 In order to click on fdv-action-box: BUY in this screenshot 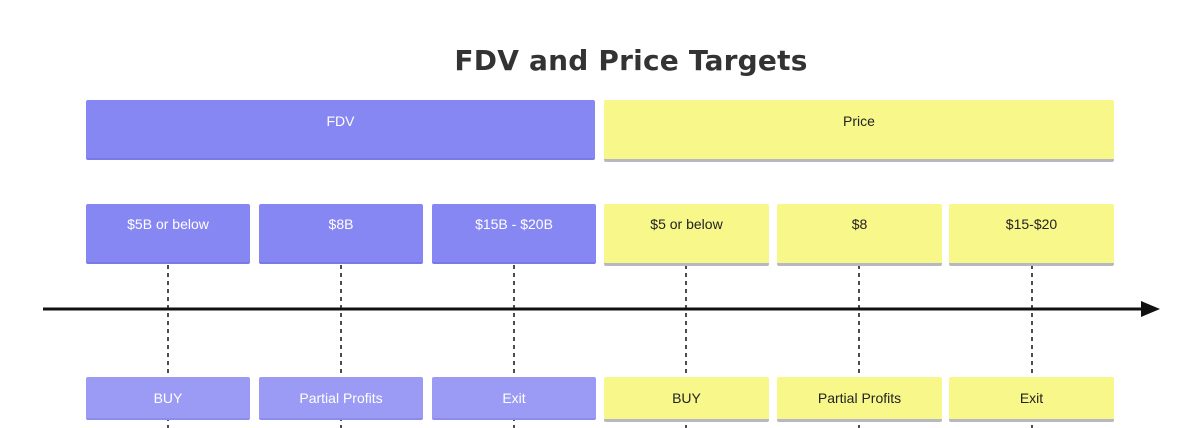, I will do `click(168, 398)`.